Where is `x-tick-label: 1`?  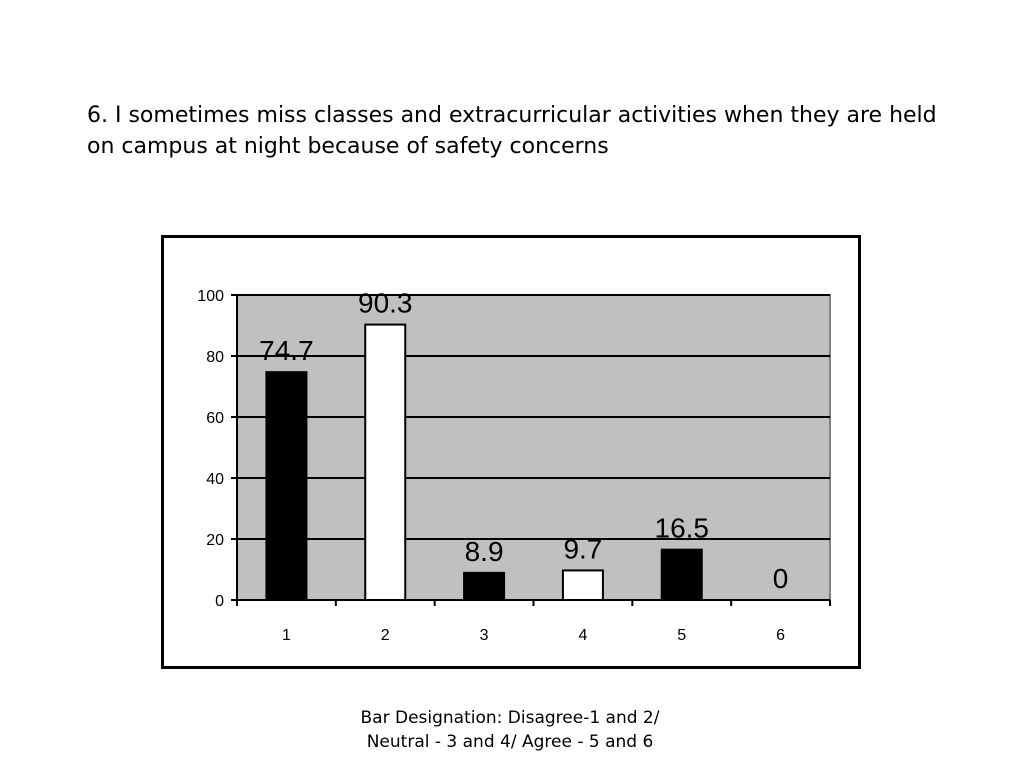
x-tick-label: 1 is located at coordinates (286, 635).